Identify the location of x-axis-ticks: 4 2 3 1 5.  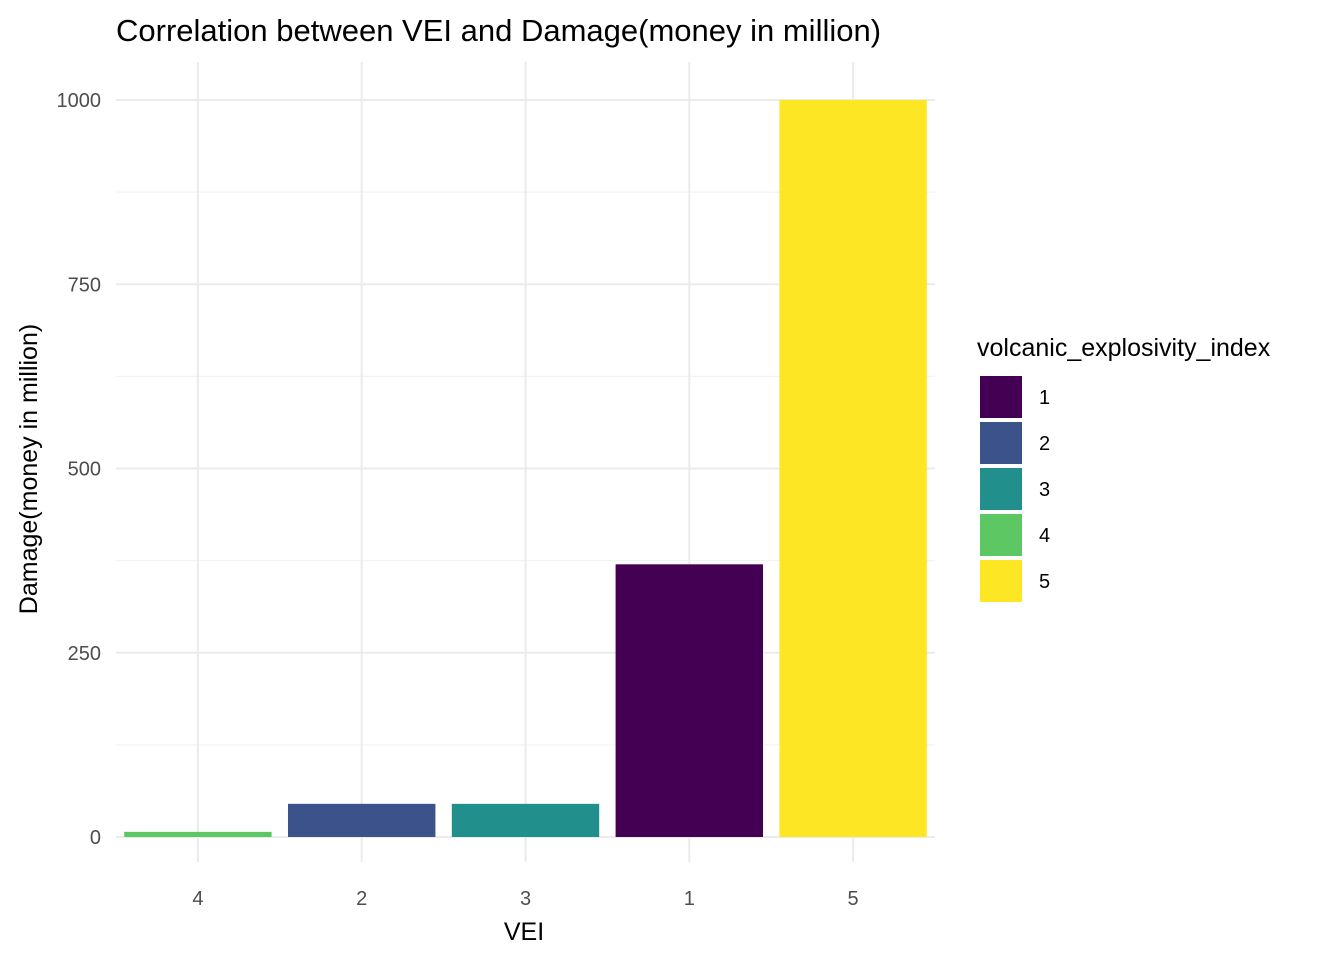
(525, 899).